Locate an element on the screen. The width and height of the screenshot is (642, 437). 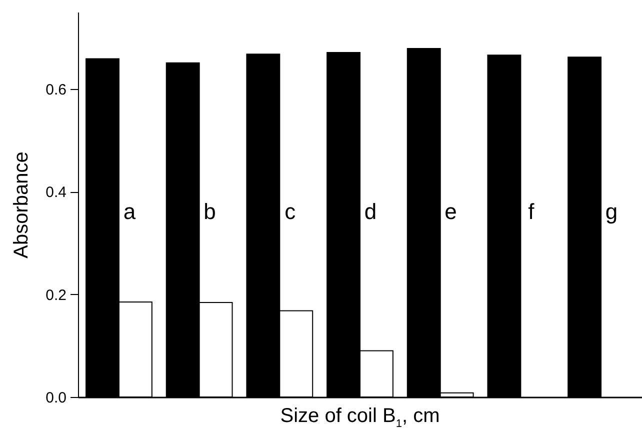
annotation: b is located at coordinates (210, 211).